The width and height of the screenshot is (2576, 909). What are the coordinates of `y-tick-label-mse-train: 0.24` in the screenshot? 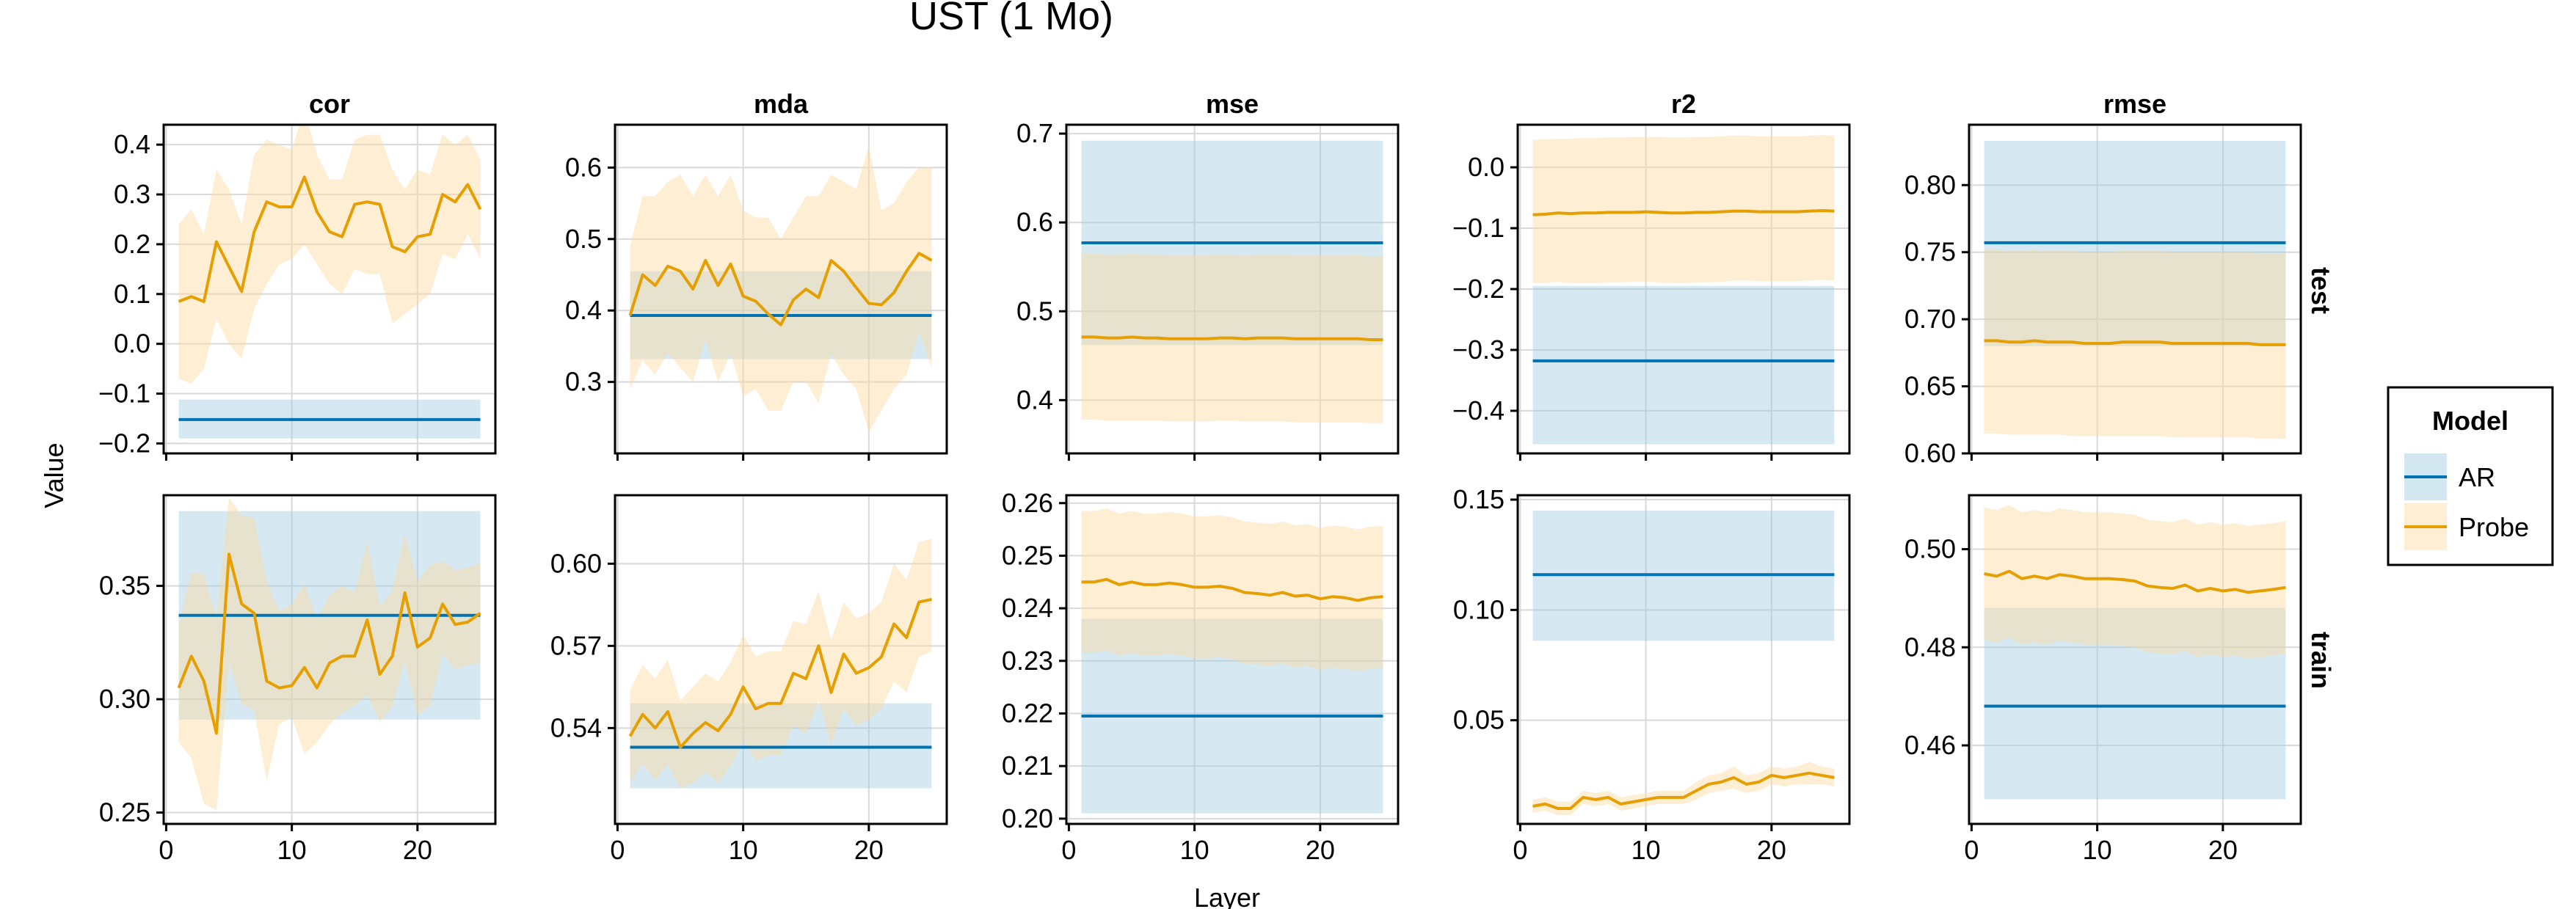 It's located at (1027, 608).